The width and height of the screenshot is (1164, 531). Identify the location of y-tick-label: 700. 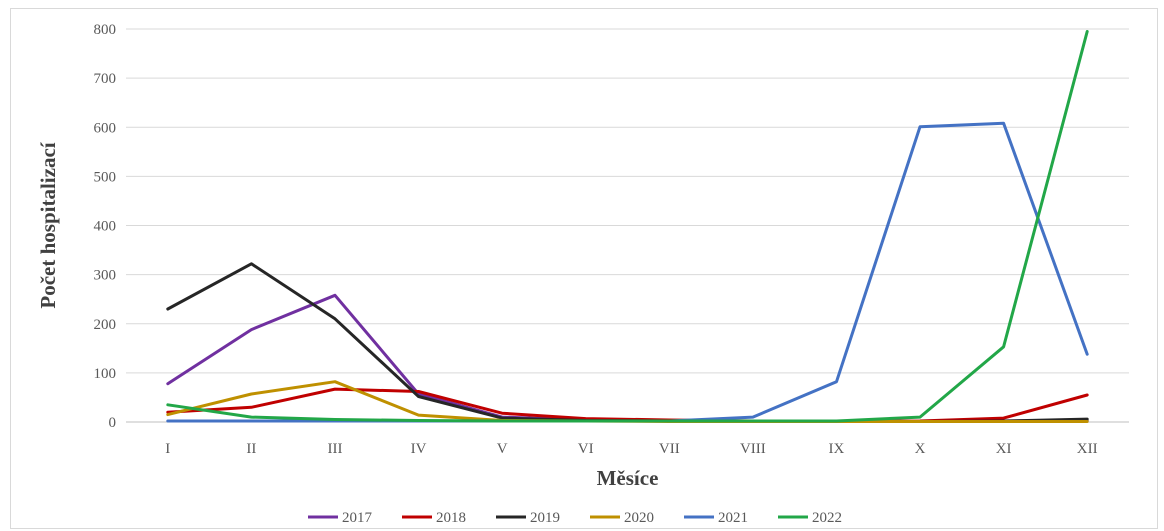
(105, 79).